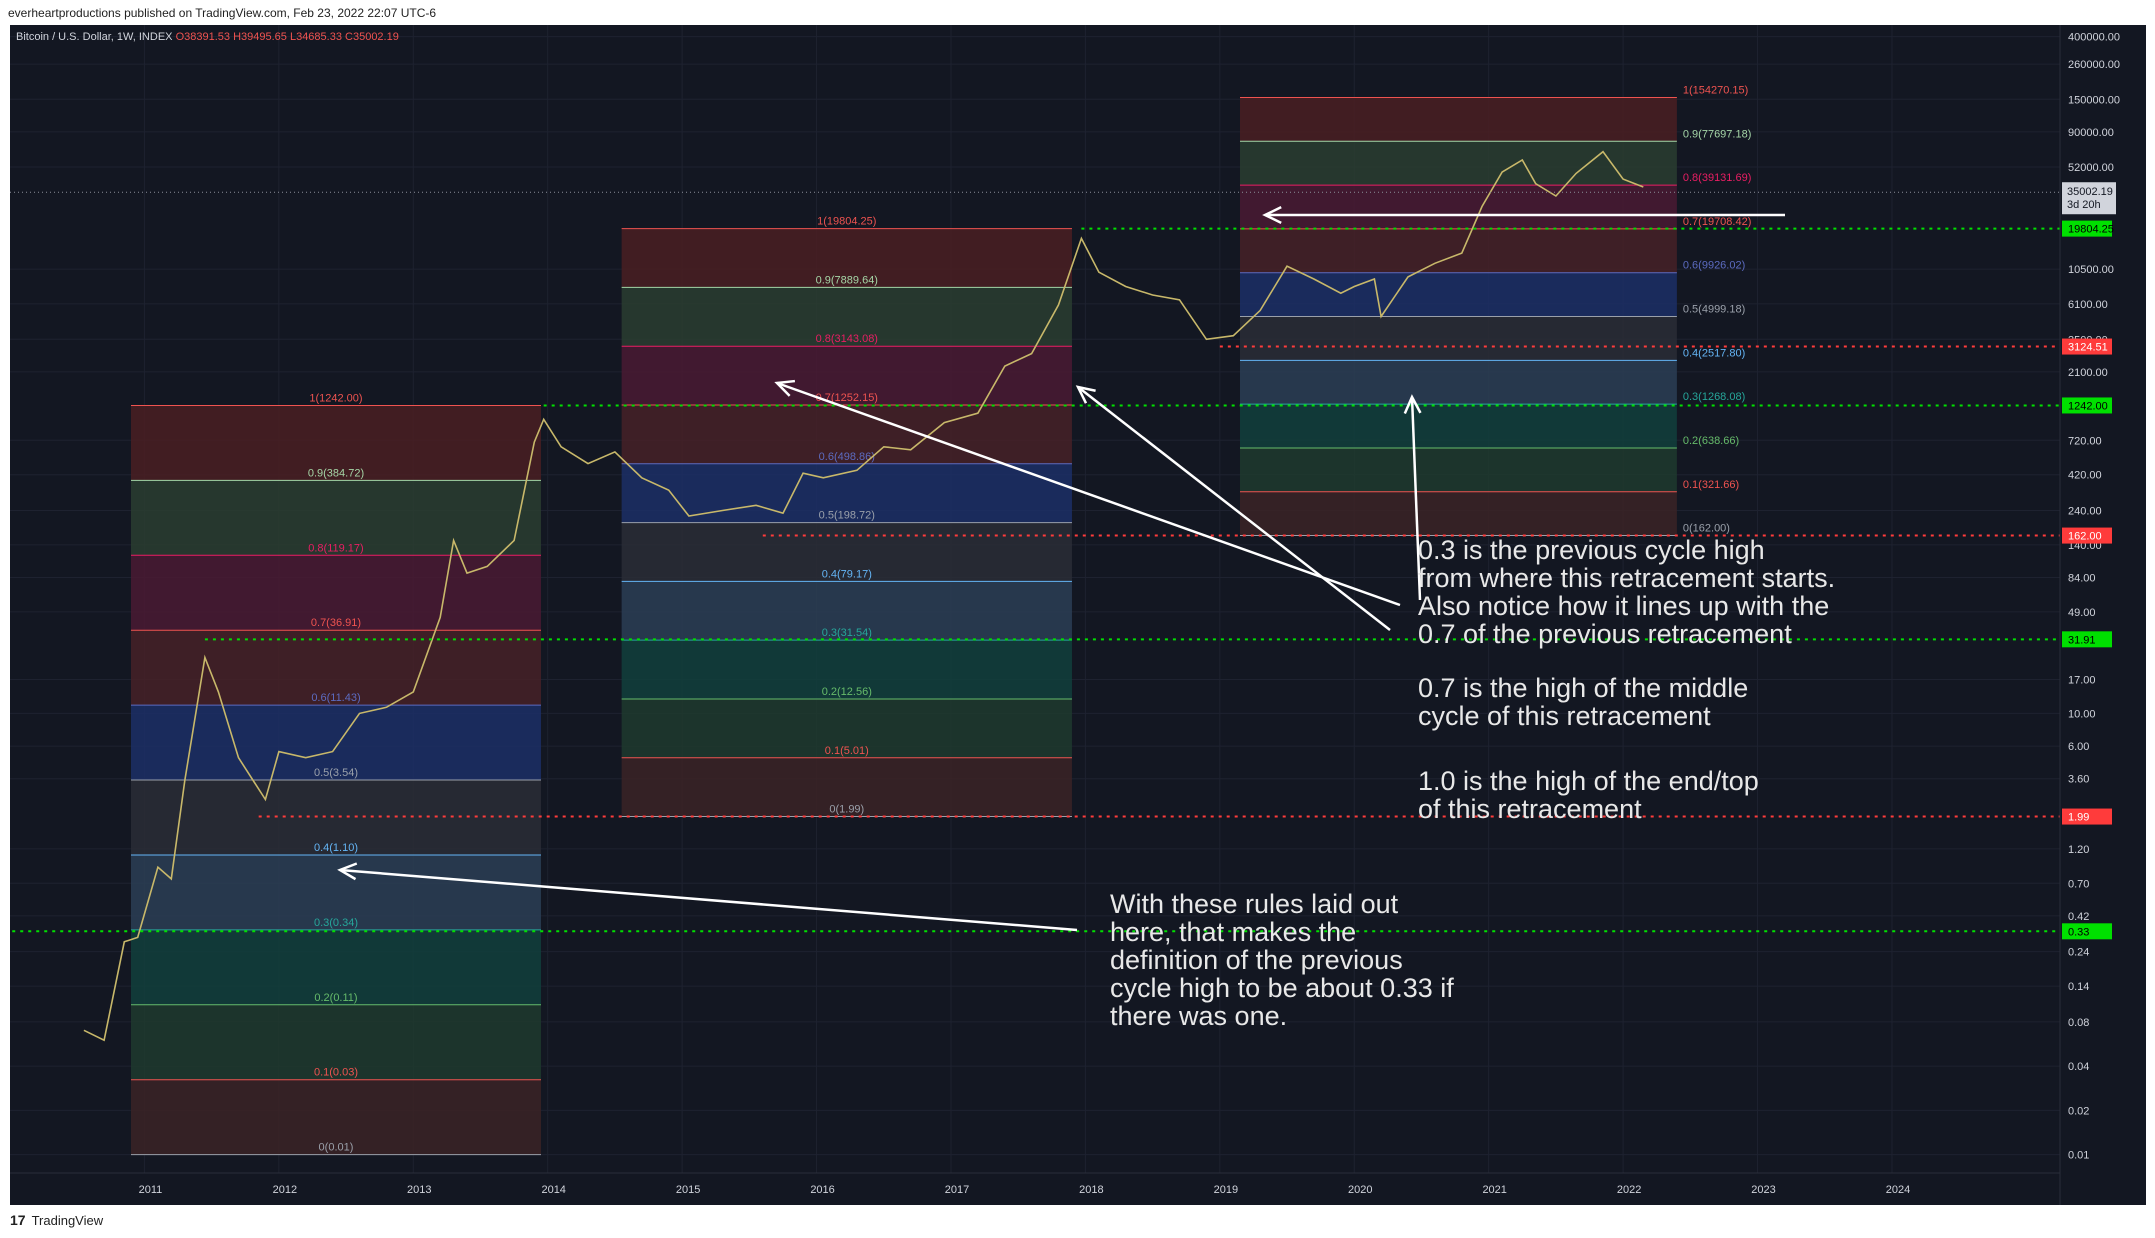 The image size is (2155, 1238). I want to click on price-axis-tick: 90000.00, so click(2091, 133).